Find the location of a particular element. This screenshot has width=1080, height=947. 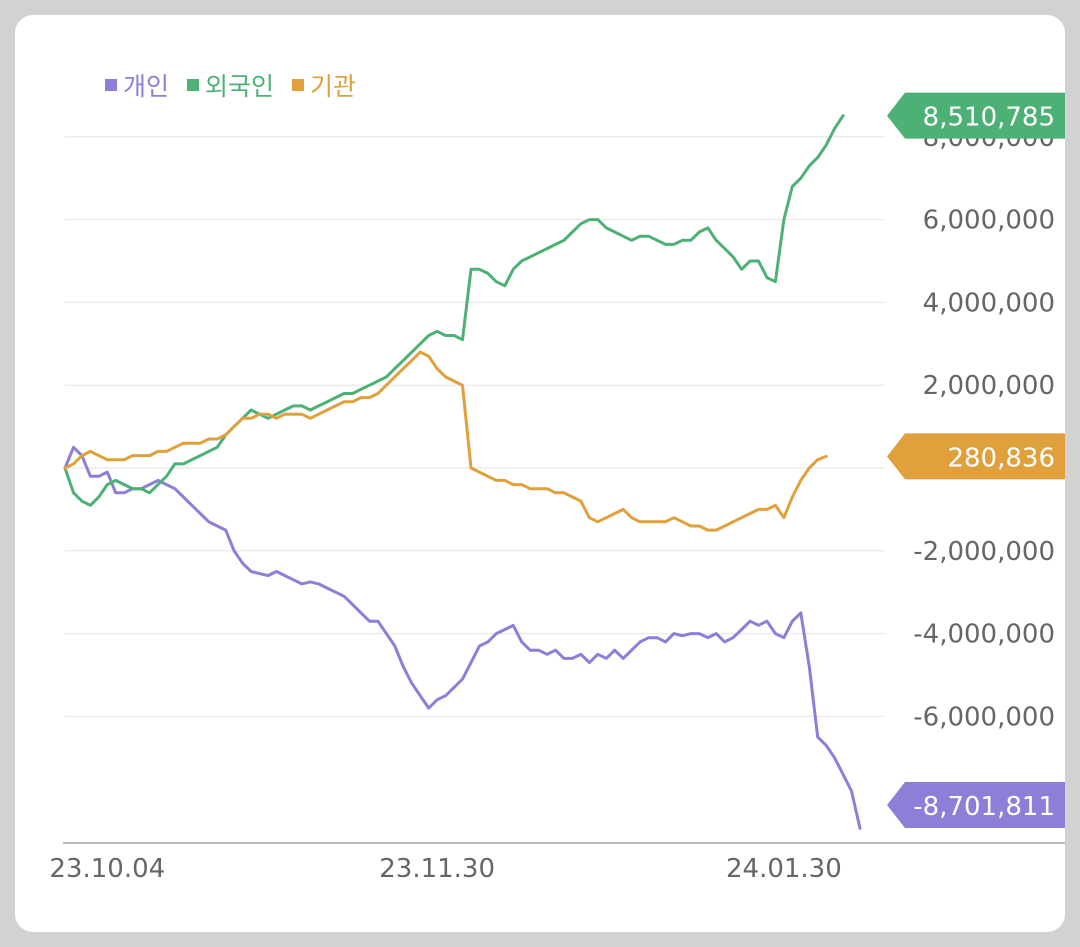

last-value-tag-institution: 280,836 is located at coordinates (976, 456).